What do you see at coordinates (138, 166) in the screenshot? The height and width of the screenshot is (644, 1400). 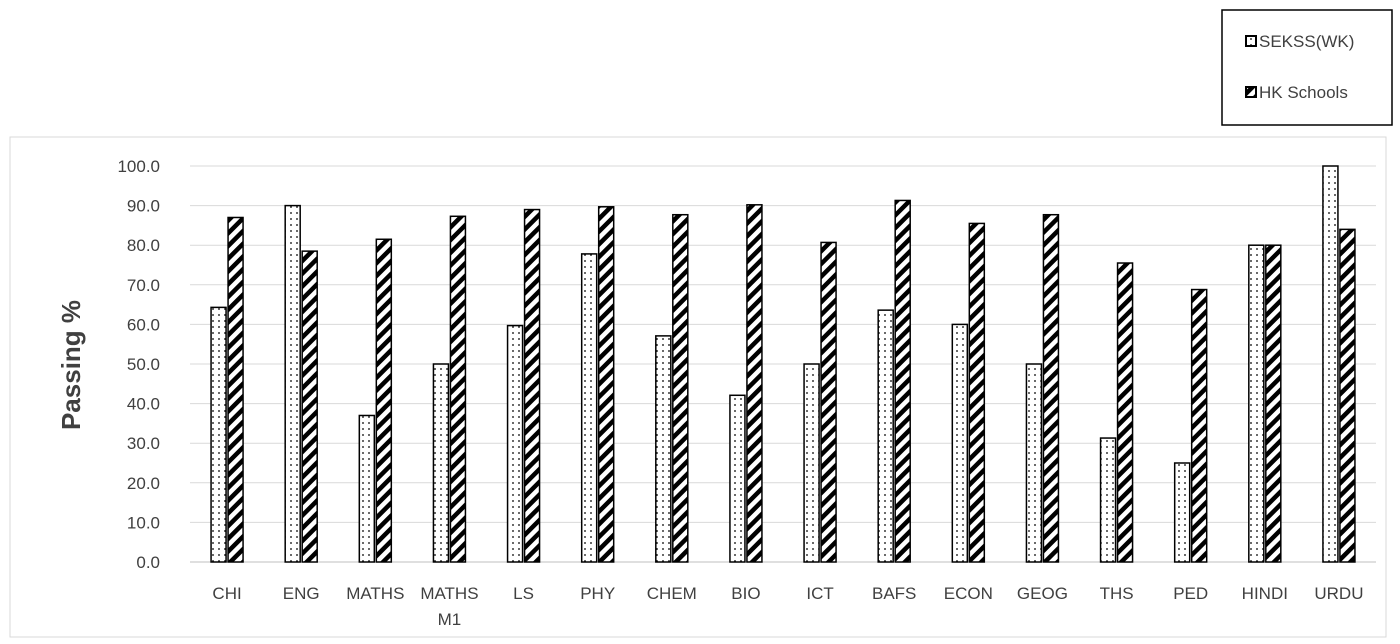 I see `y-tick-label: 100.0` at bounding box center [138, 166].